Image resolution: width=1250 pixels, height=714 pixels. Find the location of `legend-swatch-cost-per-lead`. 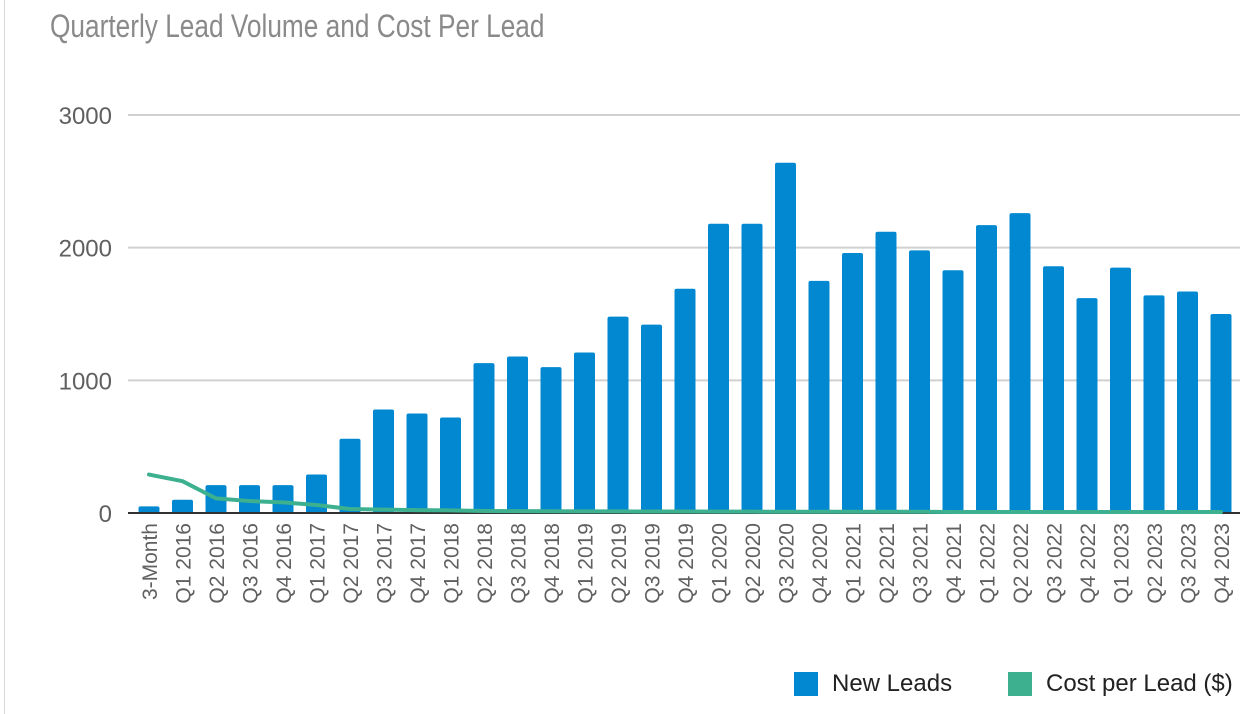

legend-swatch-cost-per-lead is located at coordinates (1020, 684).